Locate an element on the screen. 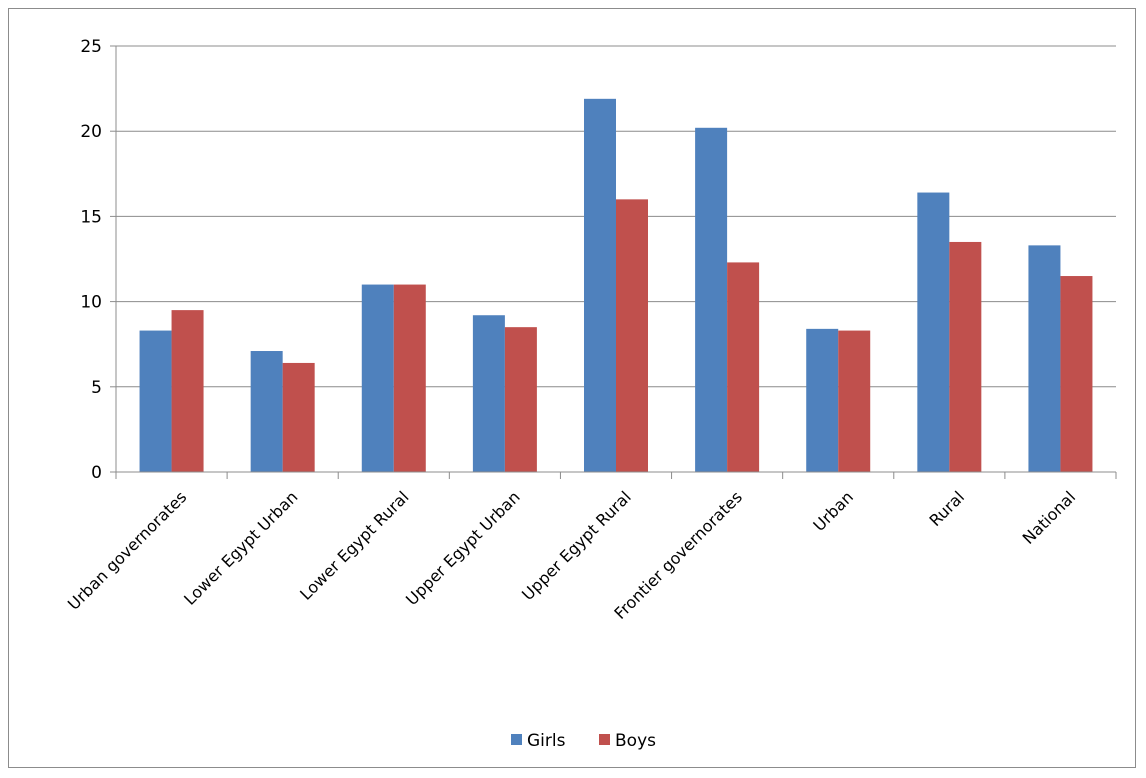  y-axis-ticks: 0 5 10 15 20 25 is located at coordinates (98, 260).